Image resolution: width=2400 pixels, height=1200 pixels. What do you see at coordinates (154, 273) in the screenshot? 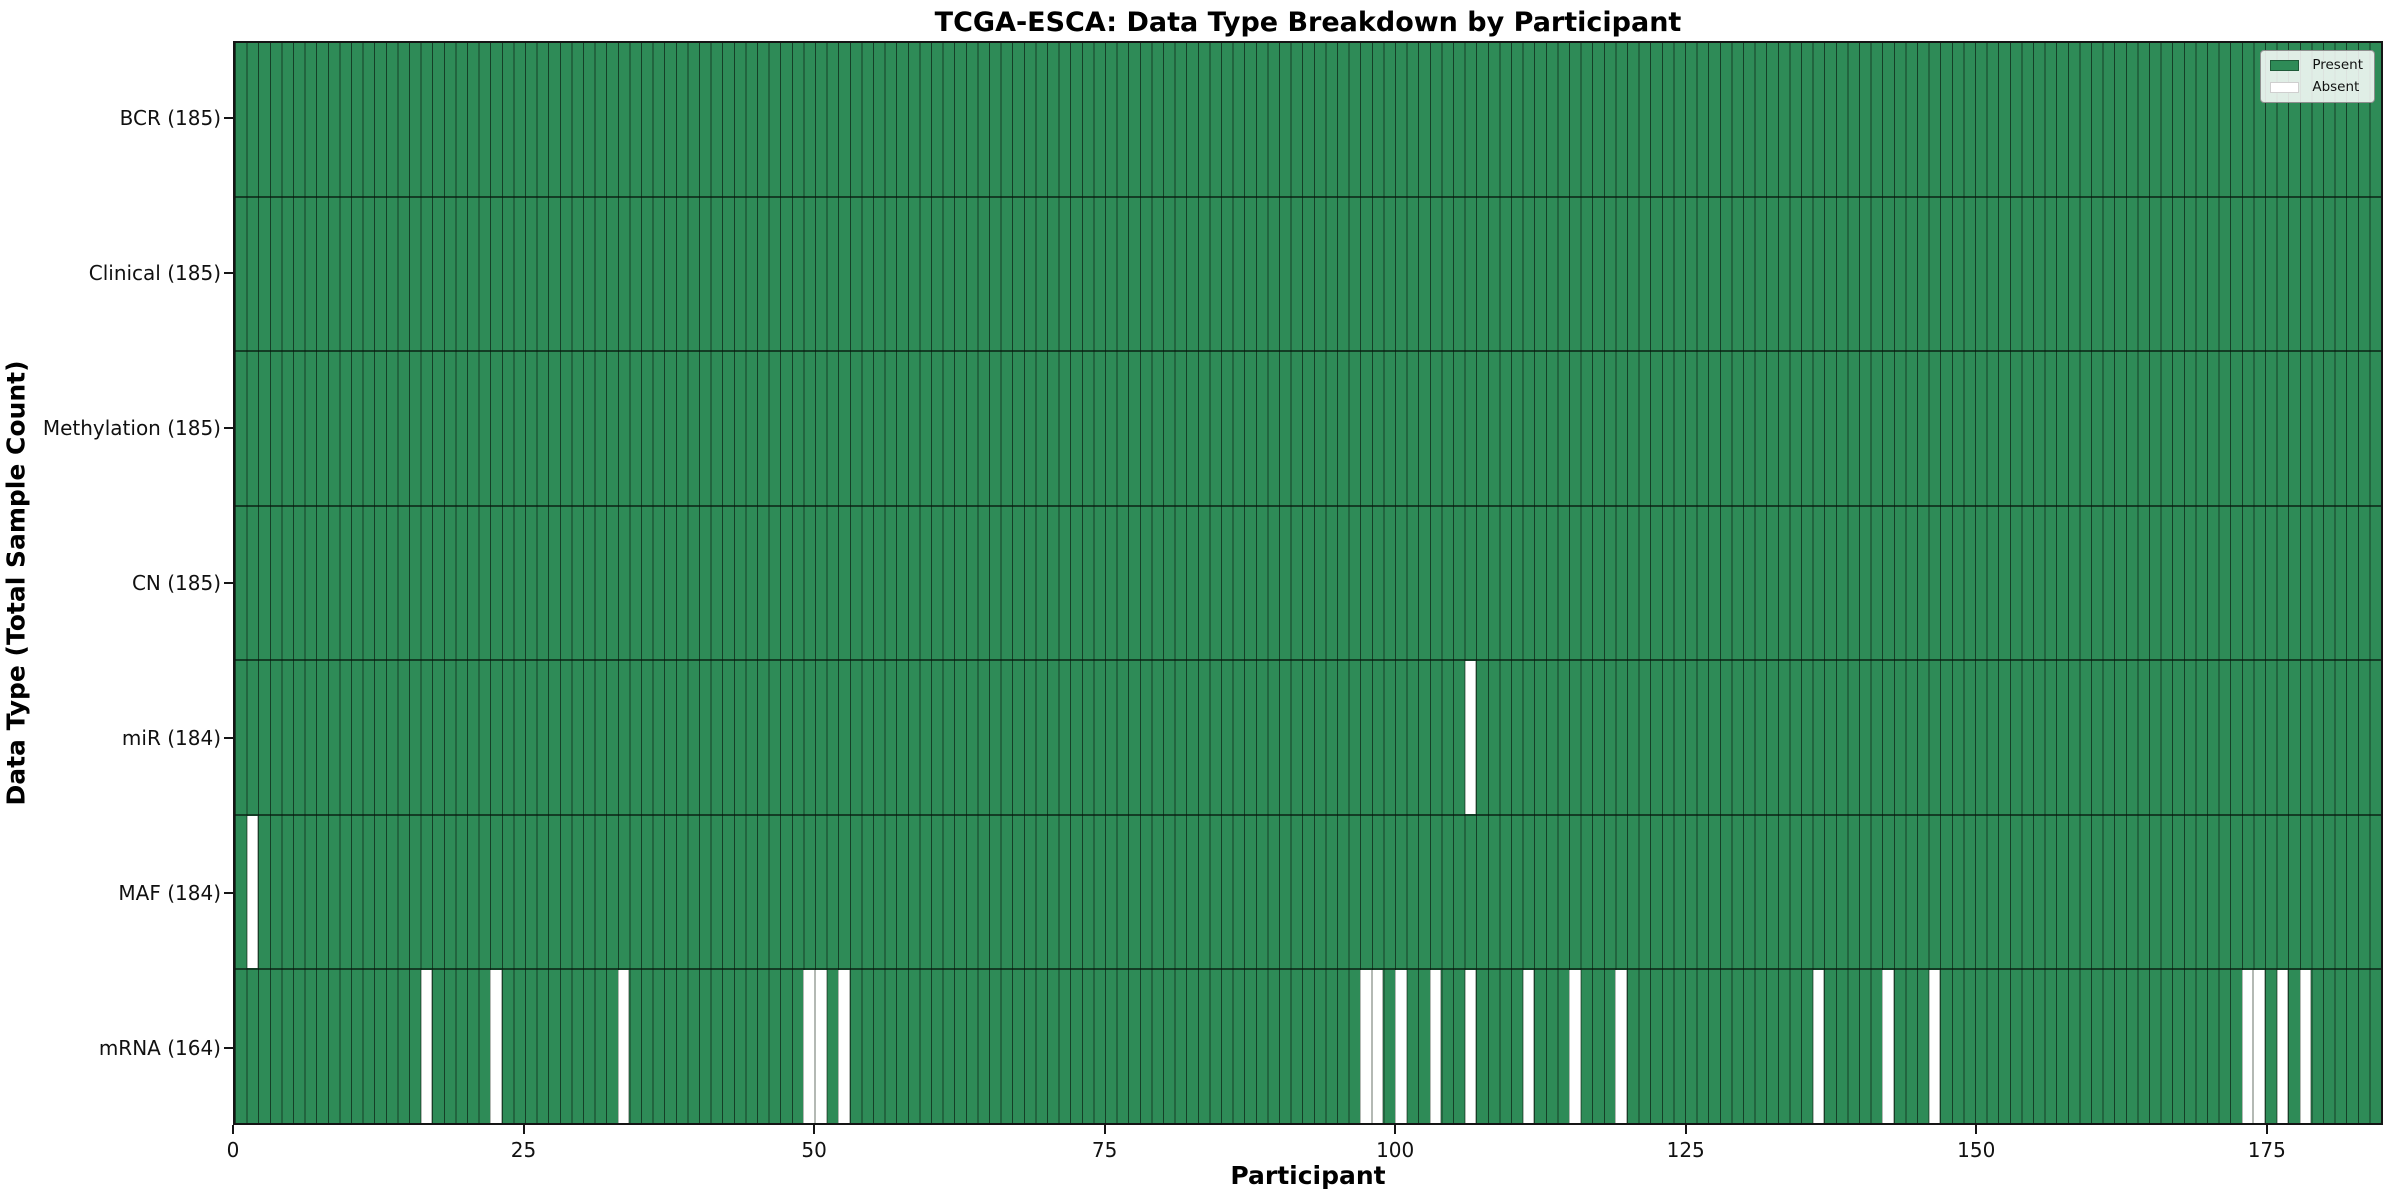
I see `y-tick-label-Clinical: Clinical (185)` at bounding box center [154, 273].